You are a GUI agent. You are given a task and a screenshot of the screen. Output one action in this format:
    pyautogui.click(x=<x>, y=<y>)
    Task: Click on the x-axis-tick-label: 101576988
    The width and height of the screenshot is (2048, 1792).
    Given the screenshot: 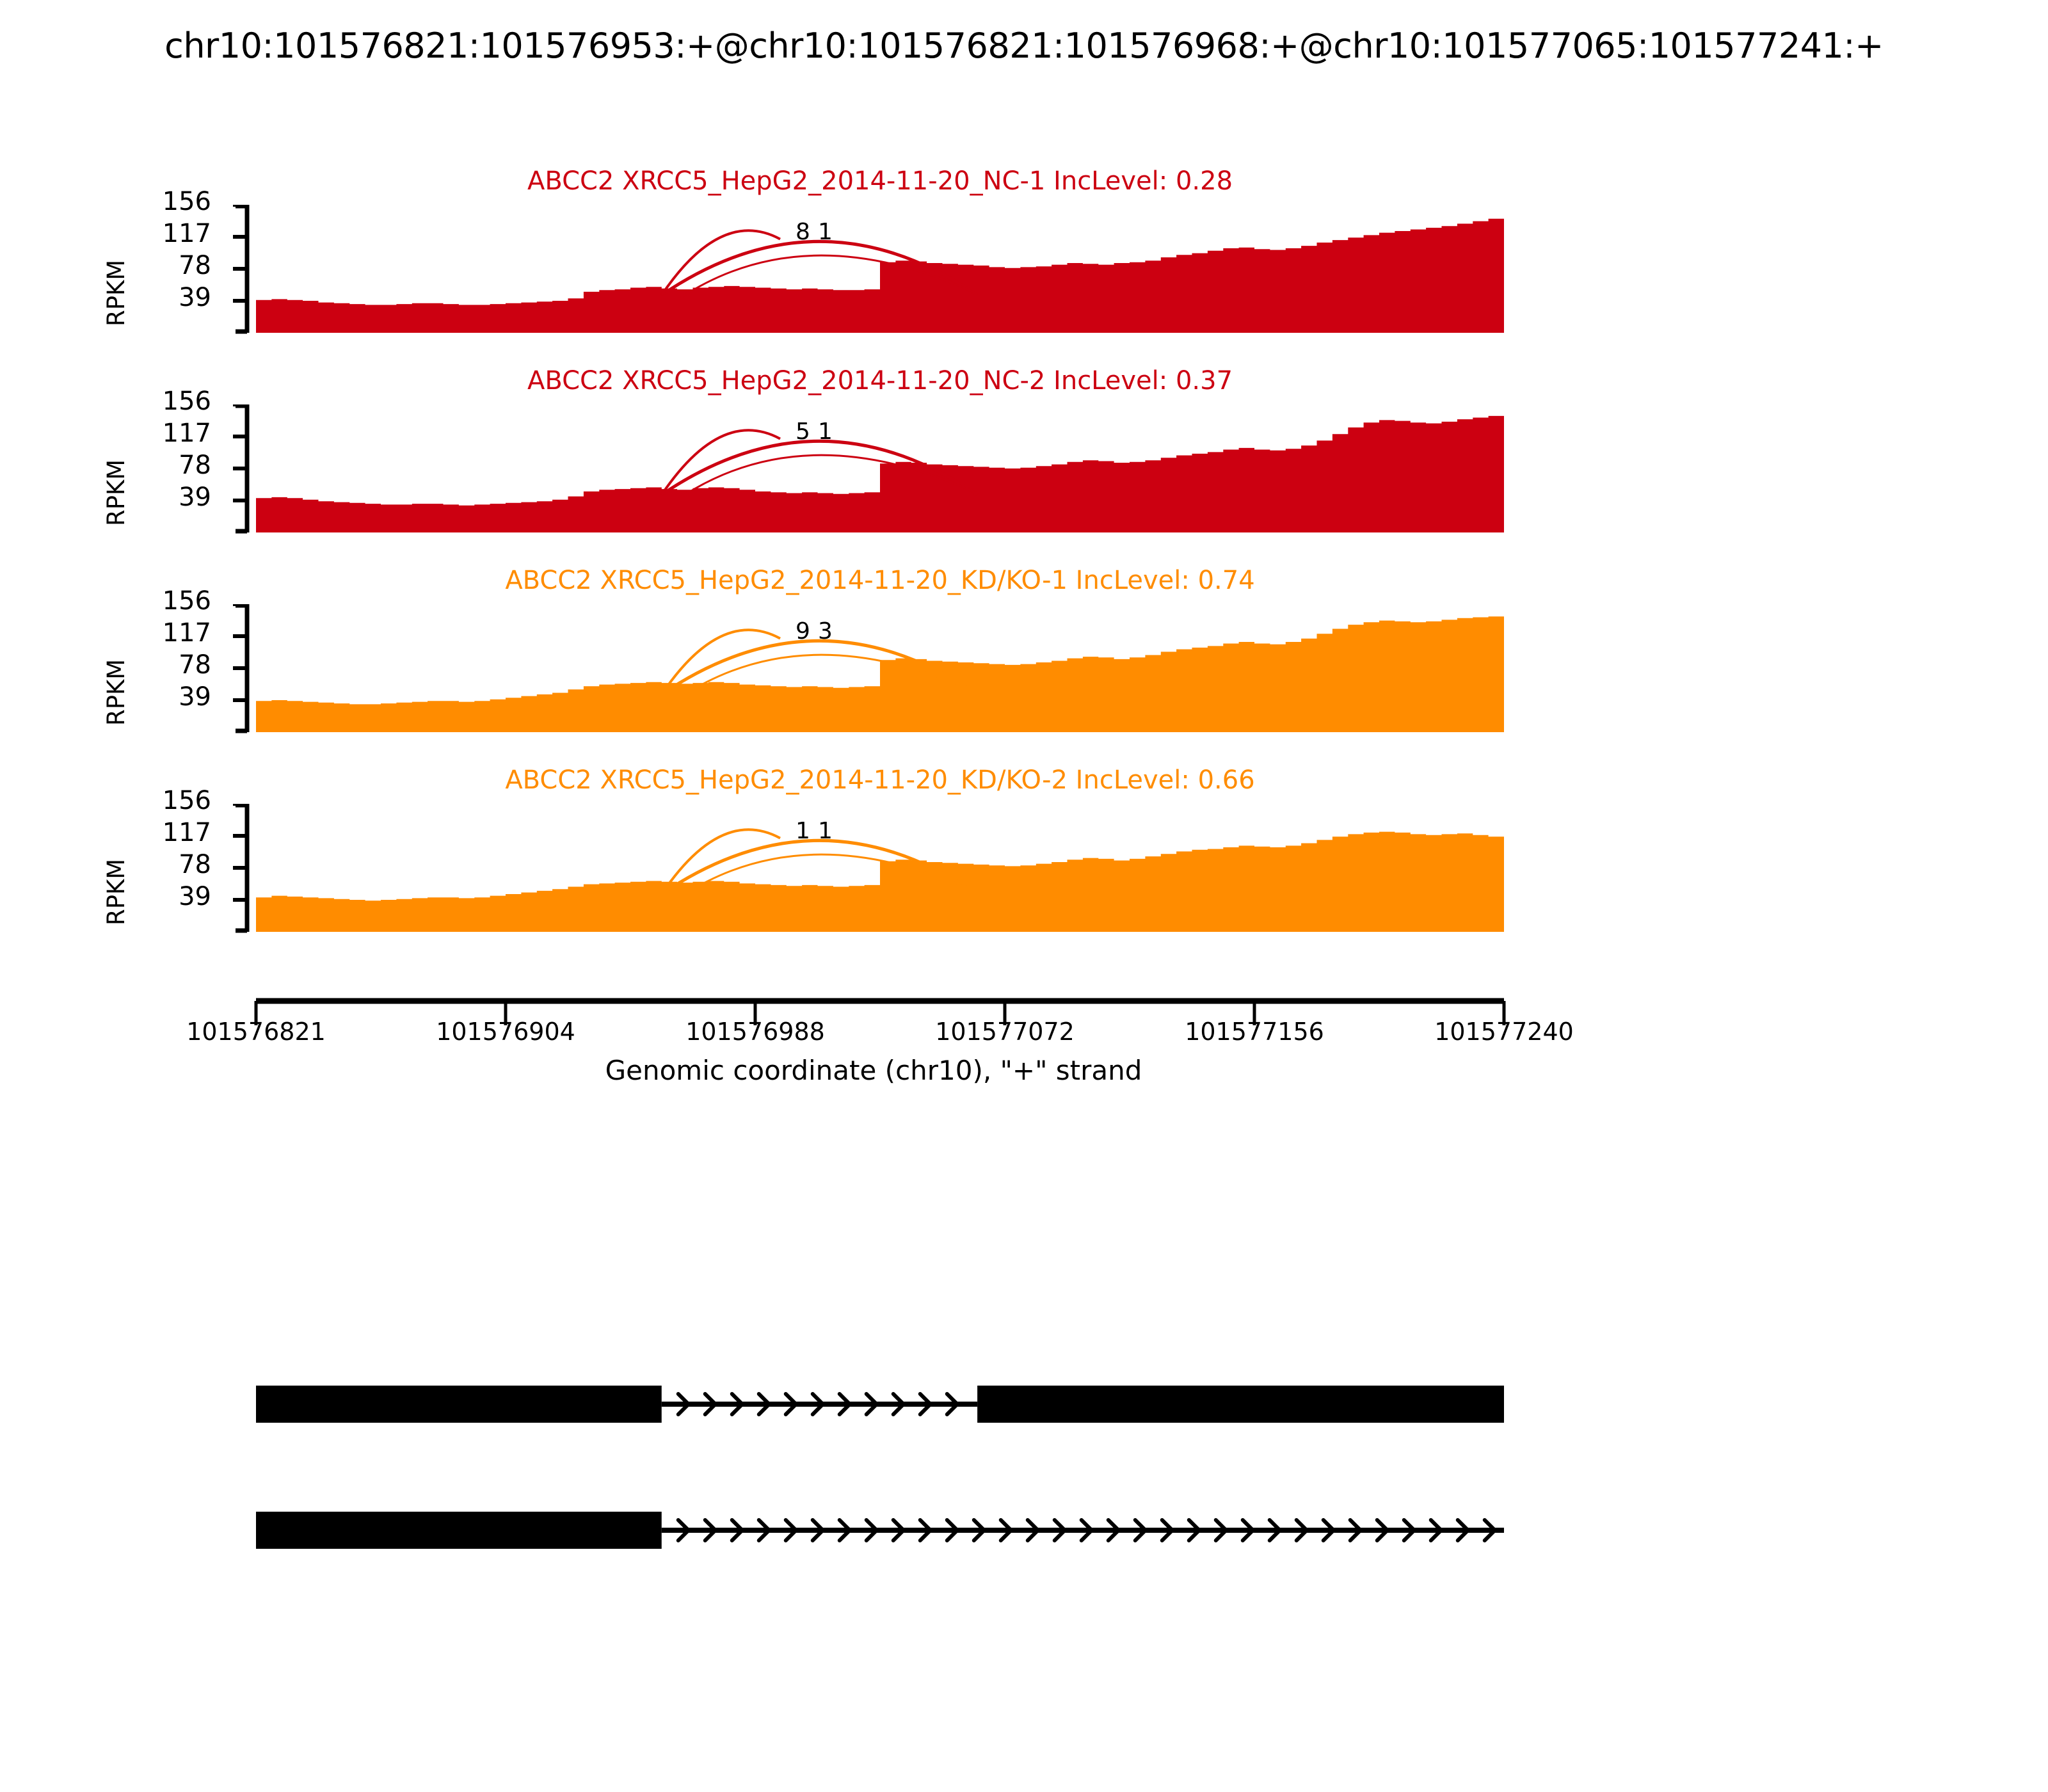 What is the action you would take?
    pyautogui.click(x=755, y=1032)
    